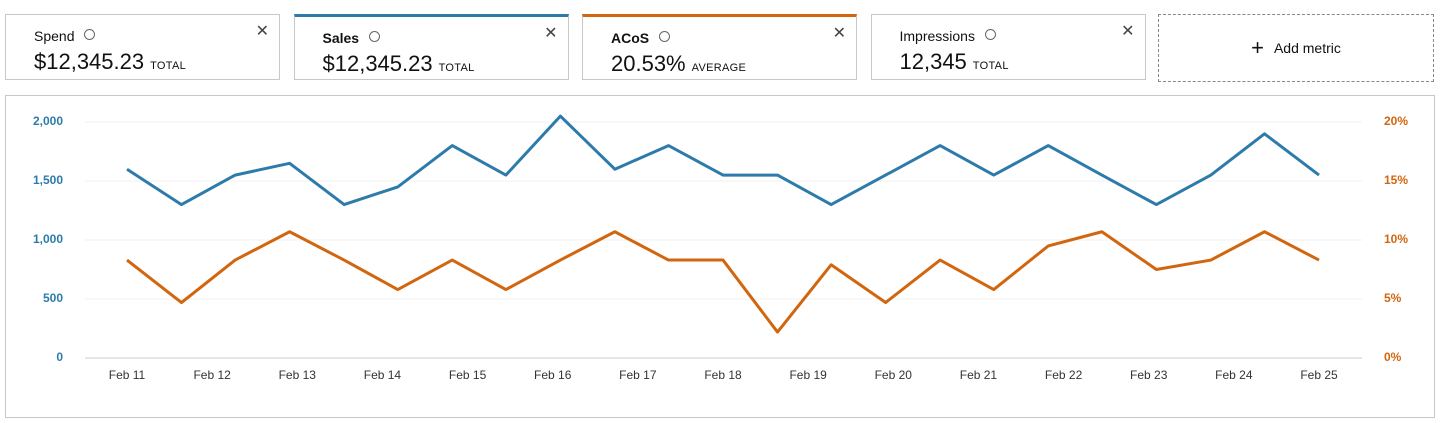  I want to click on metric-value-row: 20.53% AVERAGE, so click(678, 64).